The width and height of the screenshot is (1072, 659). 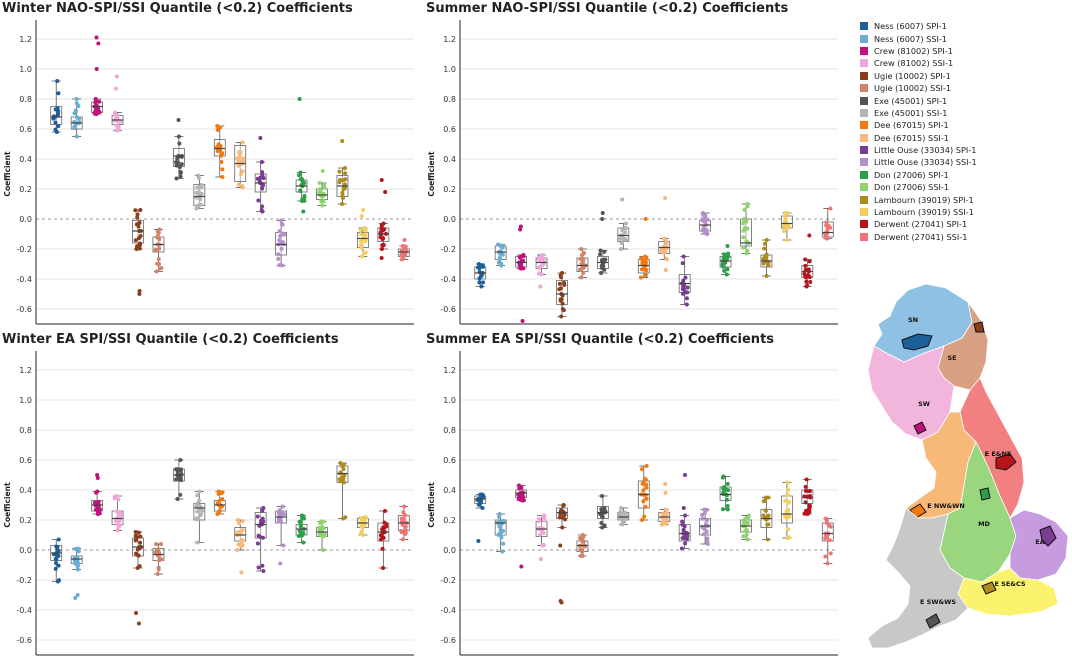 What do you see at coordinates (985, 494) in the screenshot?
I see `map-catchment-don` at bounding box center [985, 494].